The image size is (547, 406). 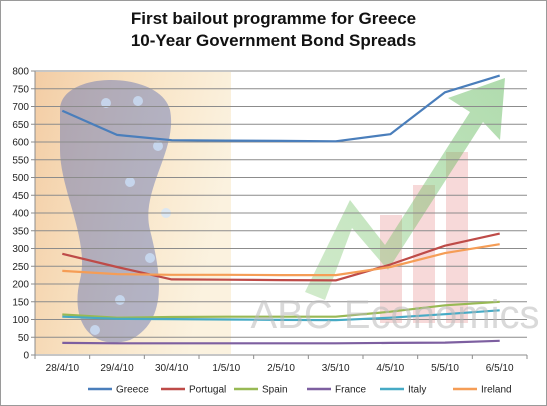 I want to click on y-tick-label: 750, so click(x=20, y=89).